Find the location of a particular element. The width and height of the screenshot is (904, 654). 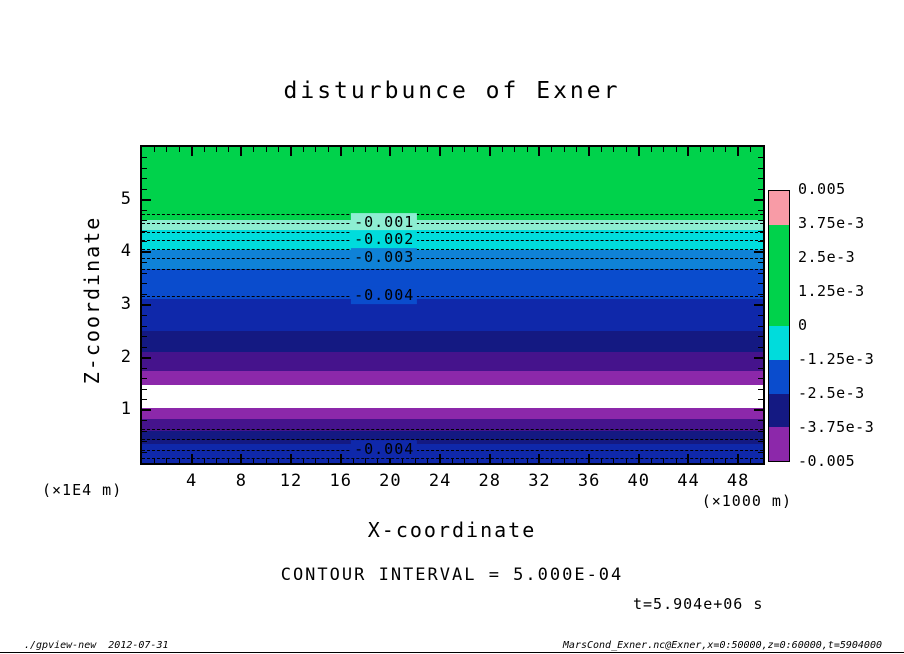

contour-label: -0.001 is located at coordinates (384, 221).